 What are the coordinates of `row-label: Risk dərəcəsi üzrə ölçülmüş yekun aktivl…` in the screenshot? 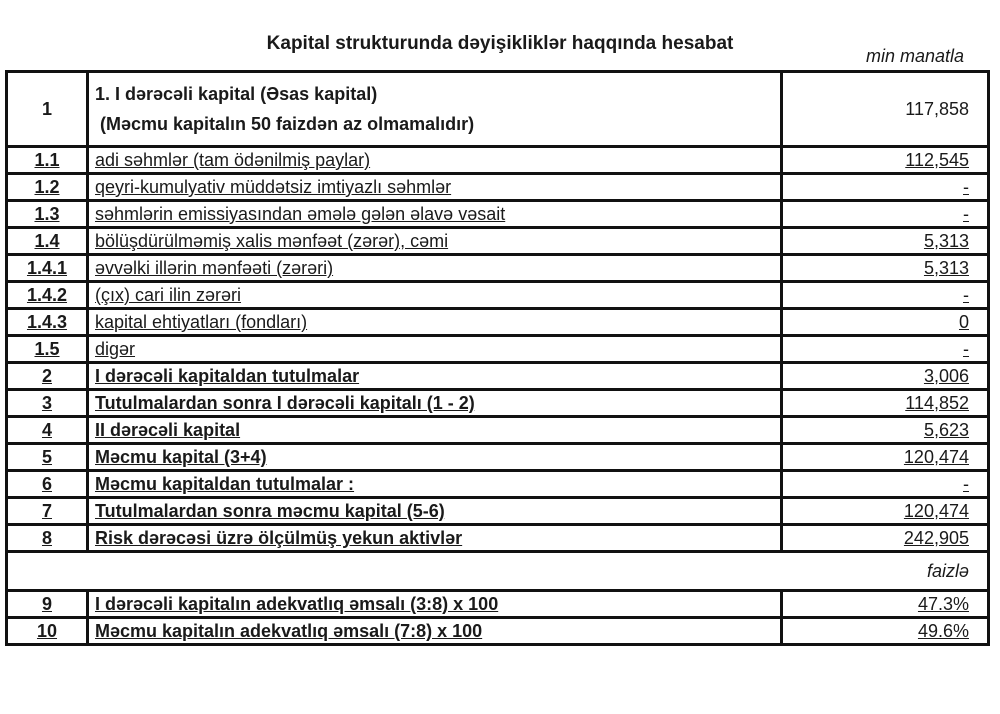 It's located at (434, 538).